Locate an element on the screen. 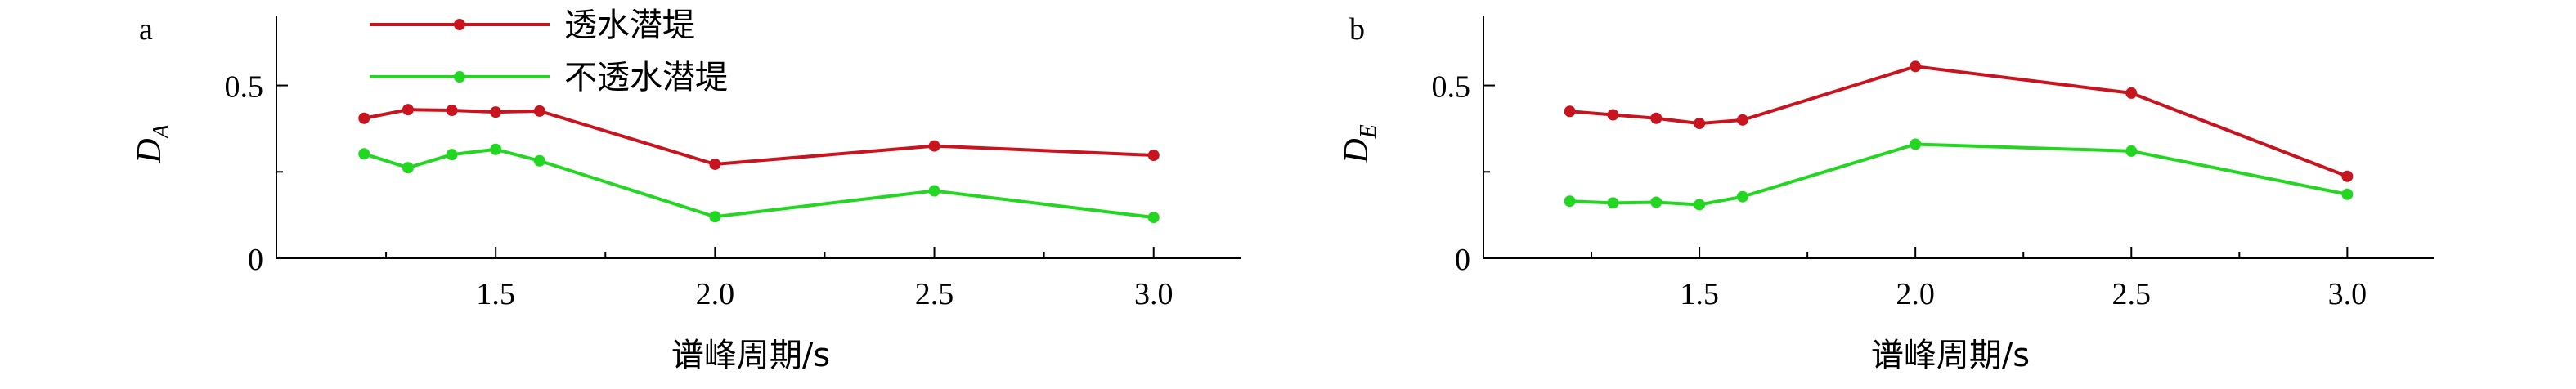 The height and width of the screenshot is (389, 2576). panel-letter: b is located at coordinates (1357, 29).